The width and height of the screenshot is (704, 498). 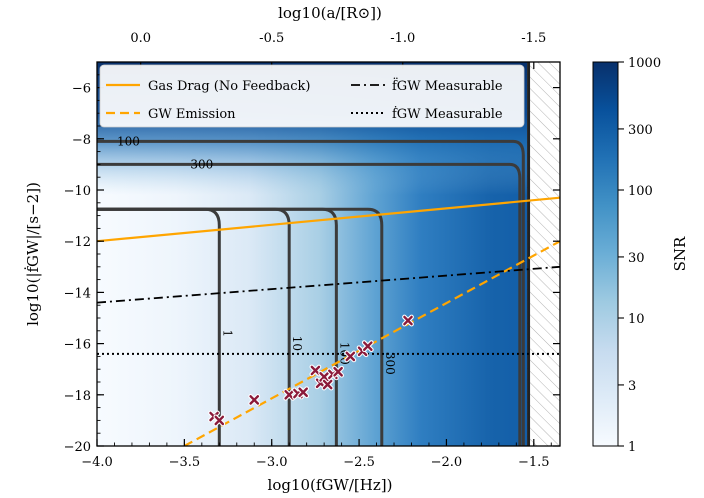 I want to click on y-tick-label: −20, so click(x=77, y=447).